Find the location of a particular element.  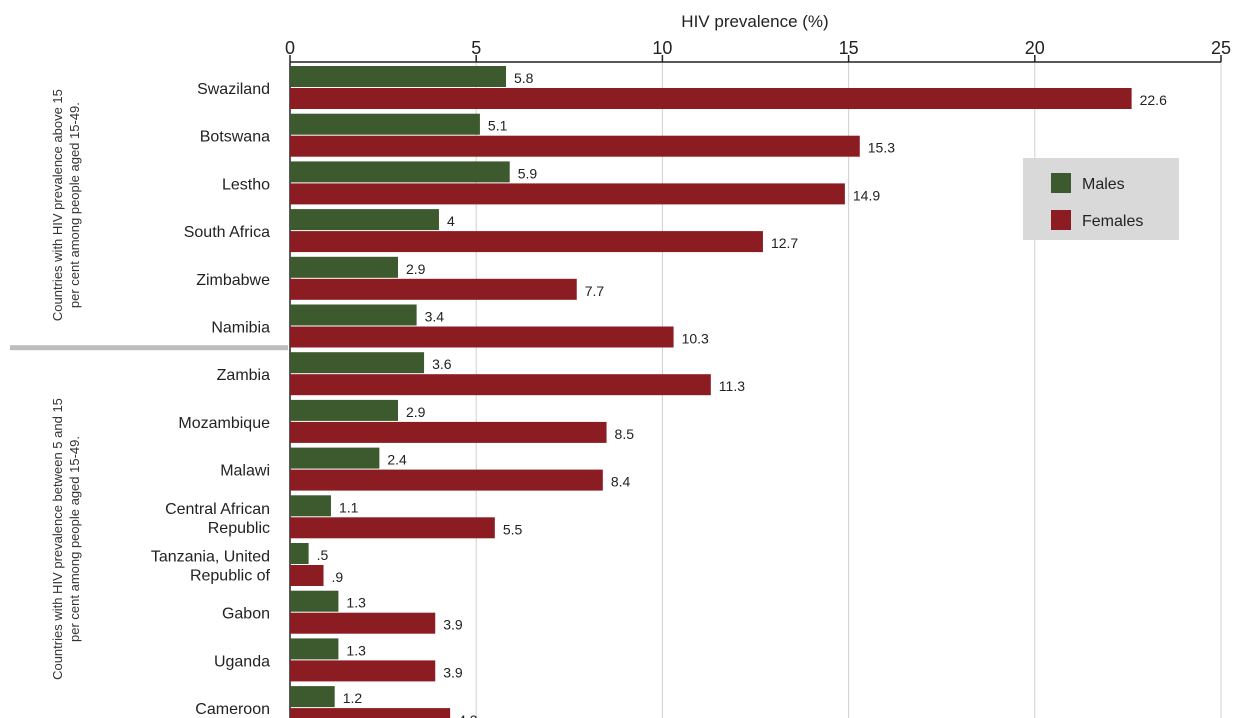

bar-south-africa-females is located at coordinates (526, 242).